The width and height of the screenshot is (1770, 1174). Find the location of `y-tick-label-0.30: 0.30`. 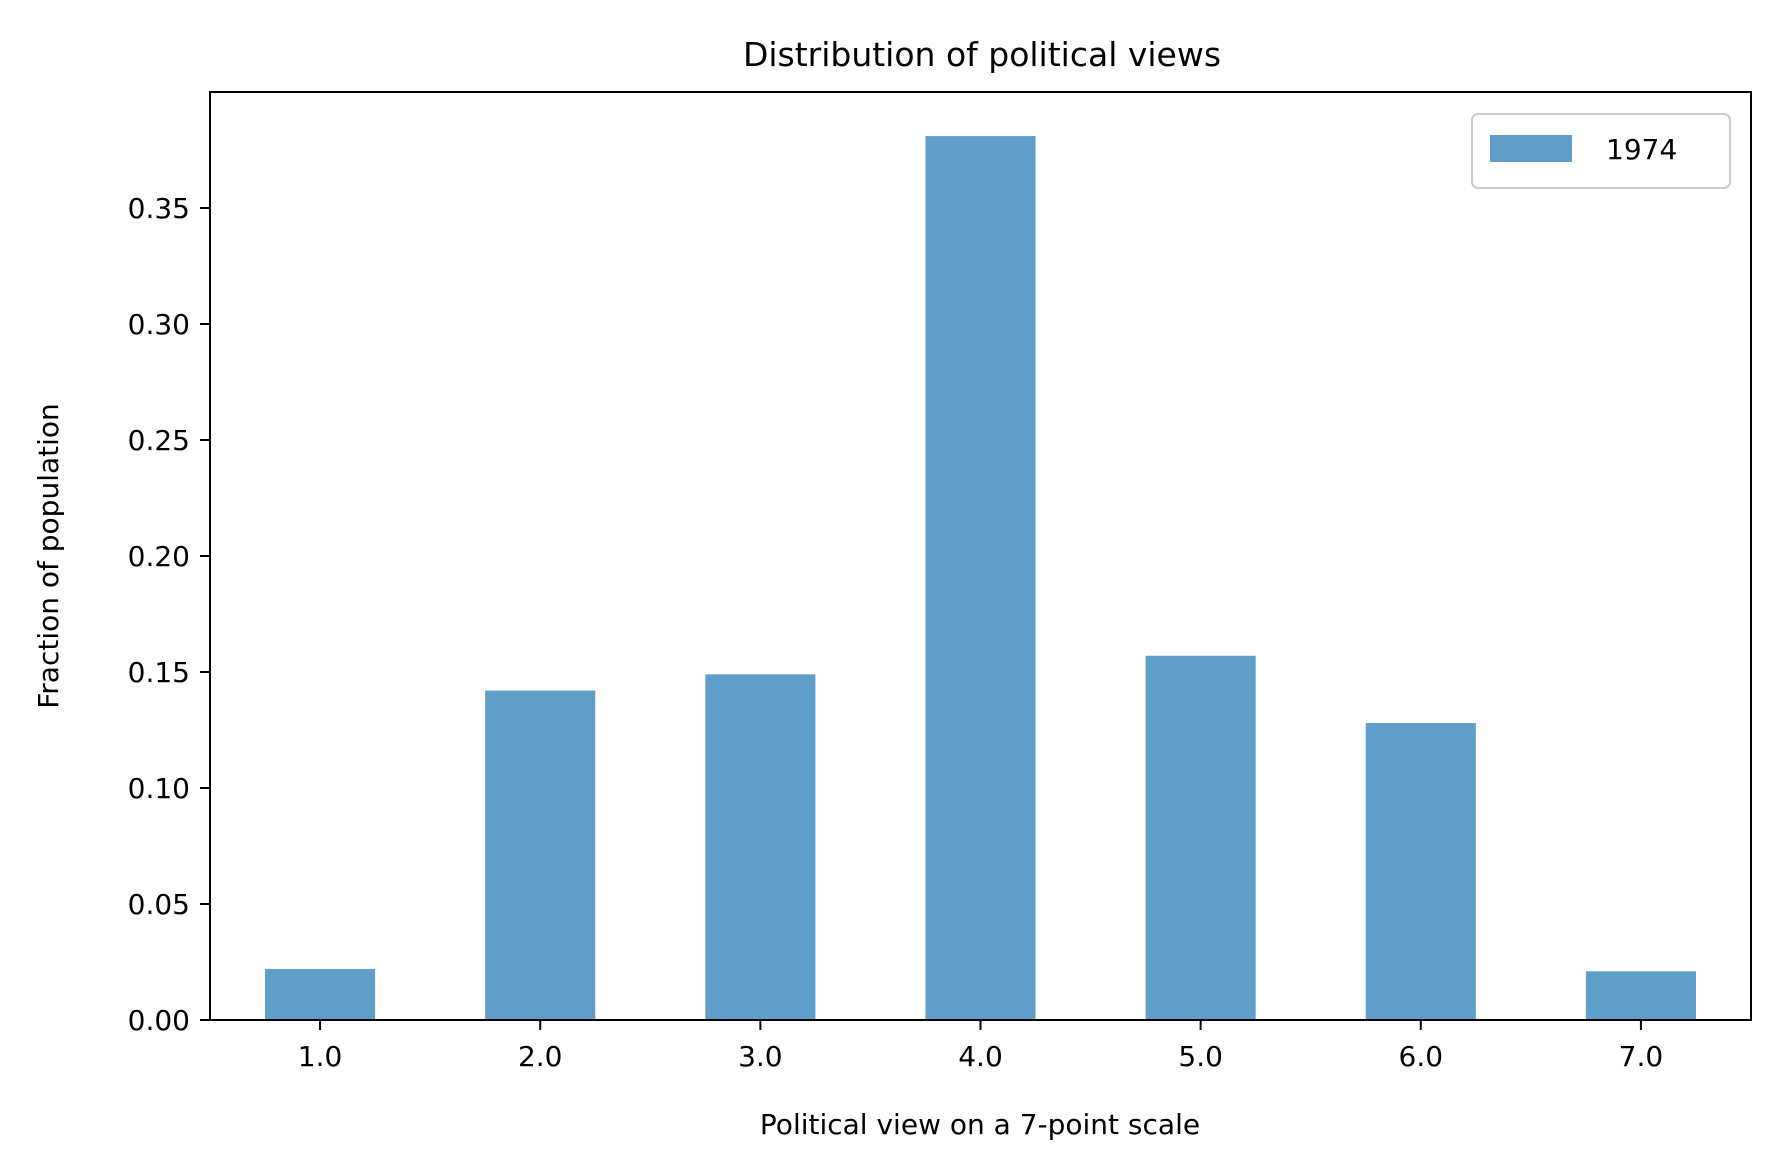

y-tick-label-0.30: 0.30 is located at coordinates (159, 324).